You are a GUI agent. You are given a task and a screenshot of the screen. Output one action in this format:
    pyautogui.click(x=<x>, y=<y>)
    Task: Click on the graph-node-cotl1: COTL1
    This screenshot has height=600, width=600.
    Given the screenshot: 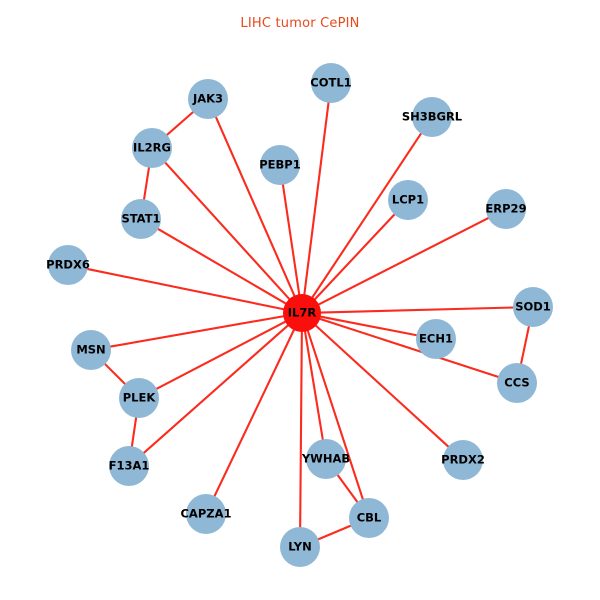 What is the action you would take?
    pyautogui.click(x=331, y=83)
    